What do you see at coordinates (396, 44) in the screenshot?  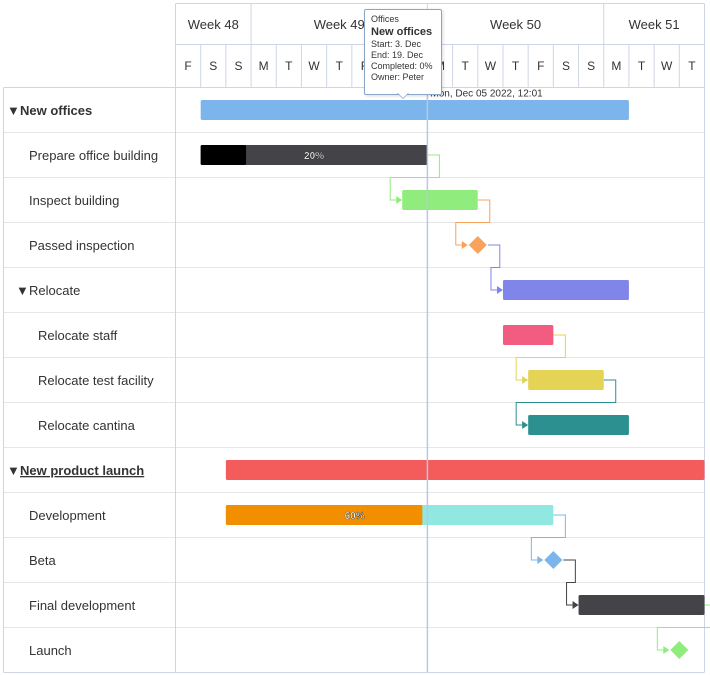 I see `tooltip-start: Start: 3. Dec` at bounding box center [396, 44].